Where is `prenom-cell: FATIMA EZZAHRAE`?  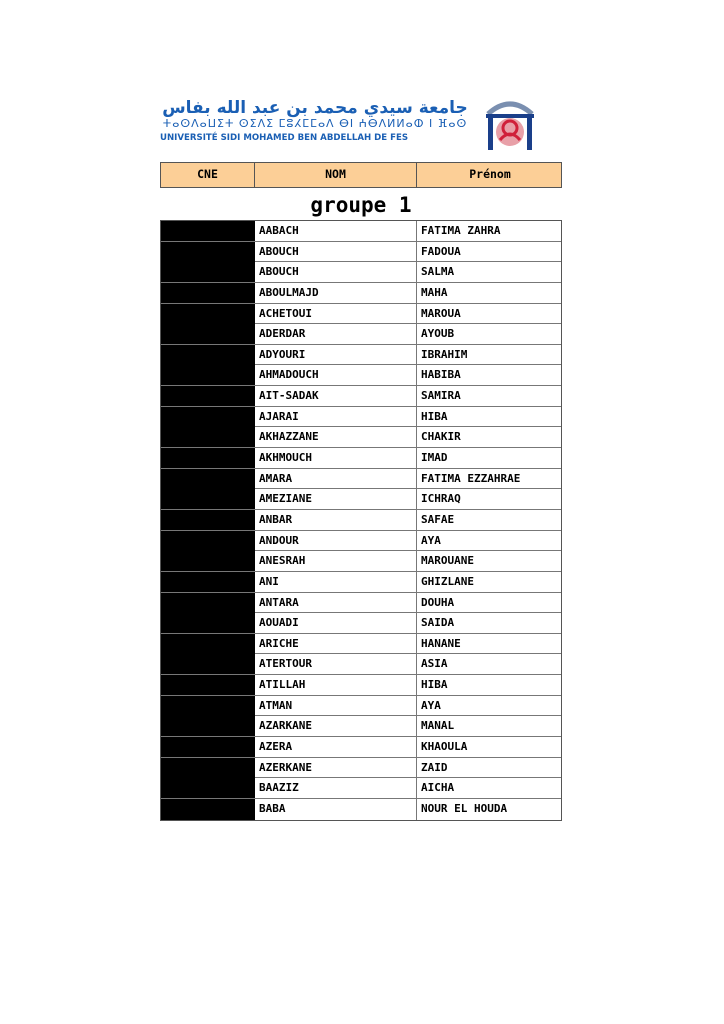
prenom-cell: FATIMA EZZAHRAE is located at coordinates (471, 478).